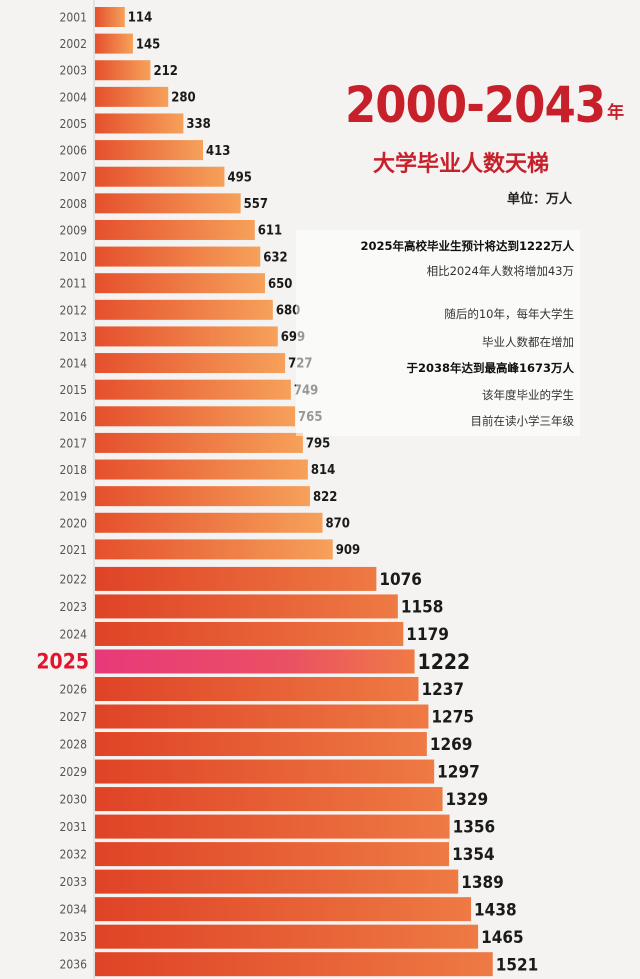  Describe the element at coordinates (73, 310) in the screenshot. I see `year-label-2012: 2012` at that location.